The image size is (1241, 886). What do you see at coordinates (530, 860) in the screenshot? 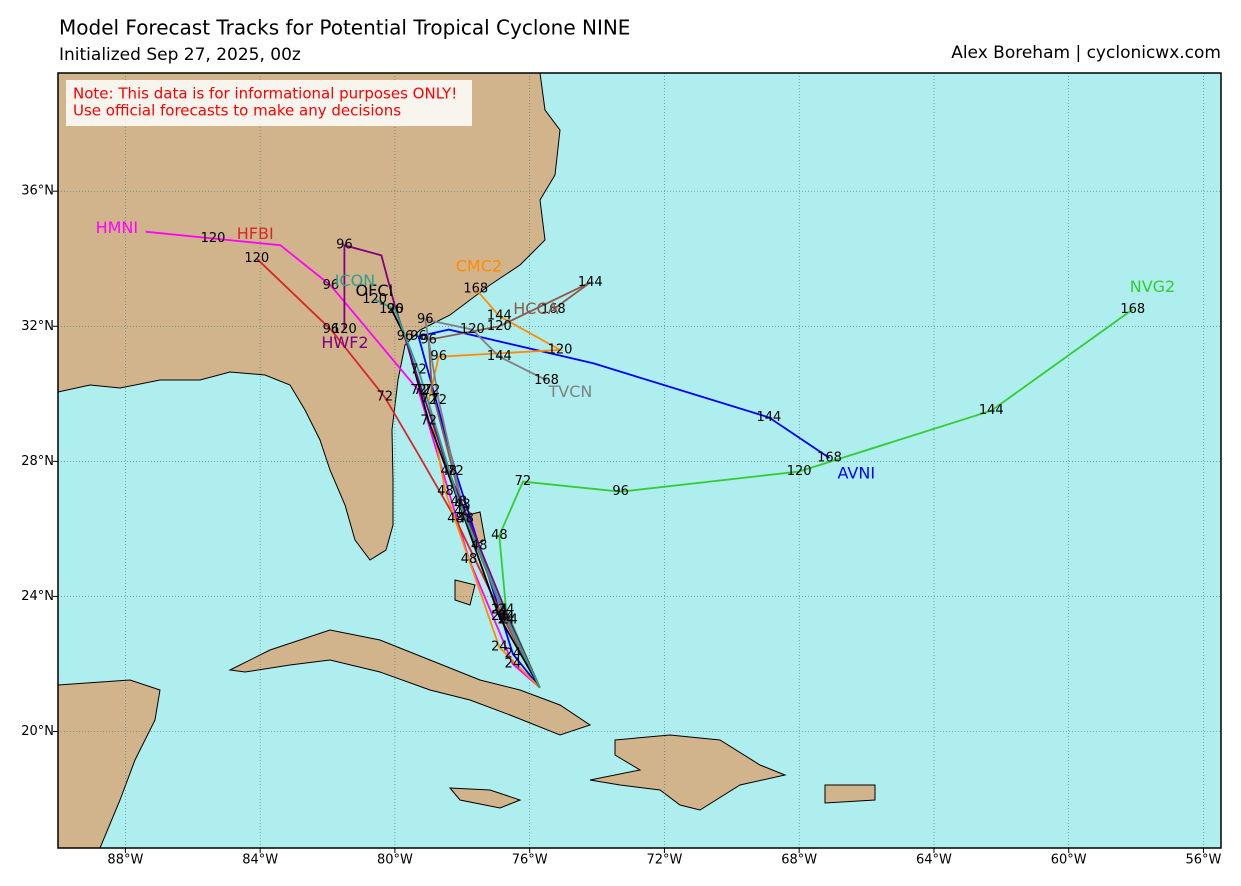
I see `x-tick-label: 76°W` at bounding box center [530, 860].